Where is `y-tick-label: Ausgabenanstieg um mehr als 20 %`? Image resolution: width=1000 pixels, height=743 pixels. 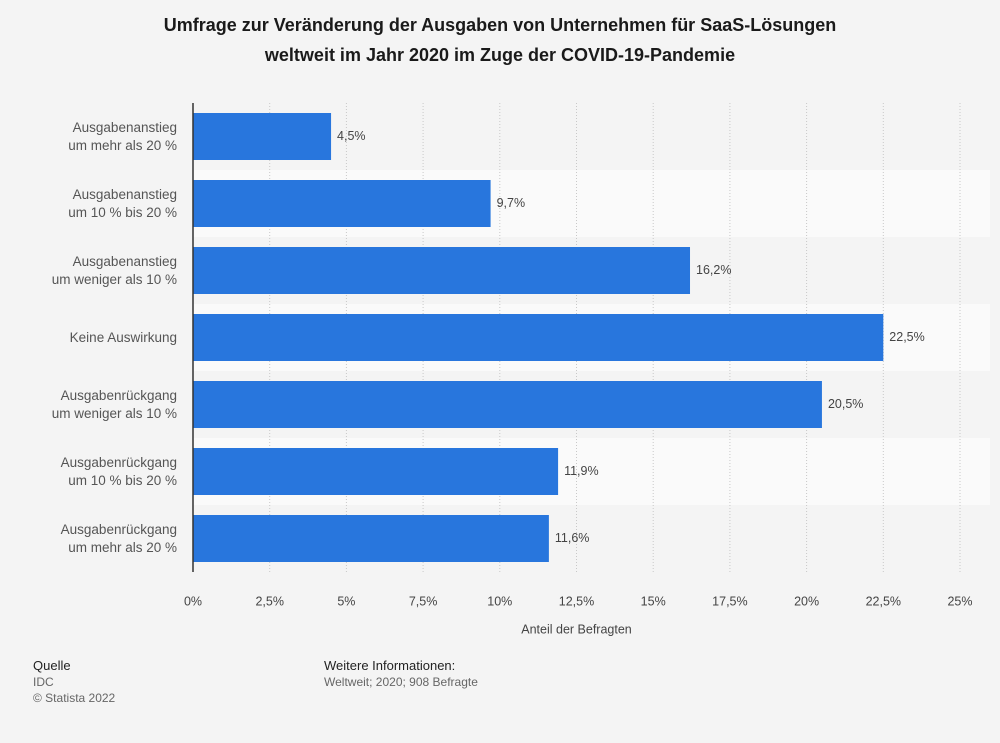
y-tick-label: Ausgabenanstieg um mehr als 20 % is located at coordinates (122, 136).